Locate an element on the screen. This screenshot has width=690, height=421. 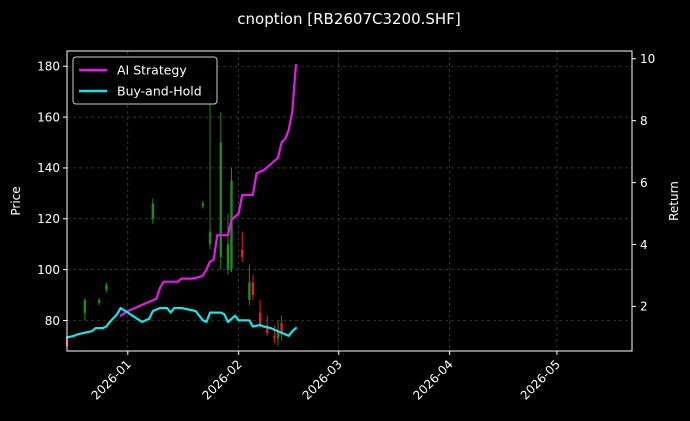
y-tick-label: 100 is located at coordinates (48, 270).